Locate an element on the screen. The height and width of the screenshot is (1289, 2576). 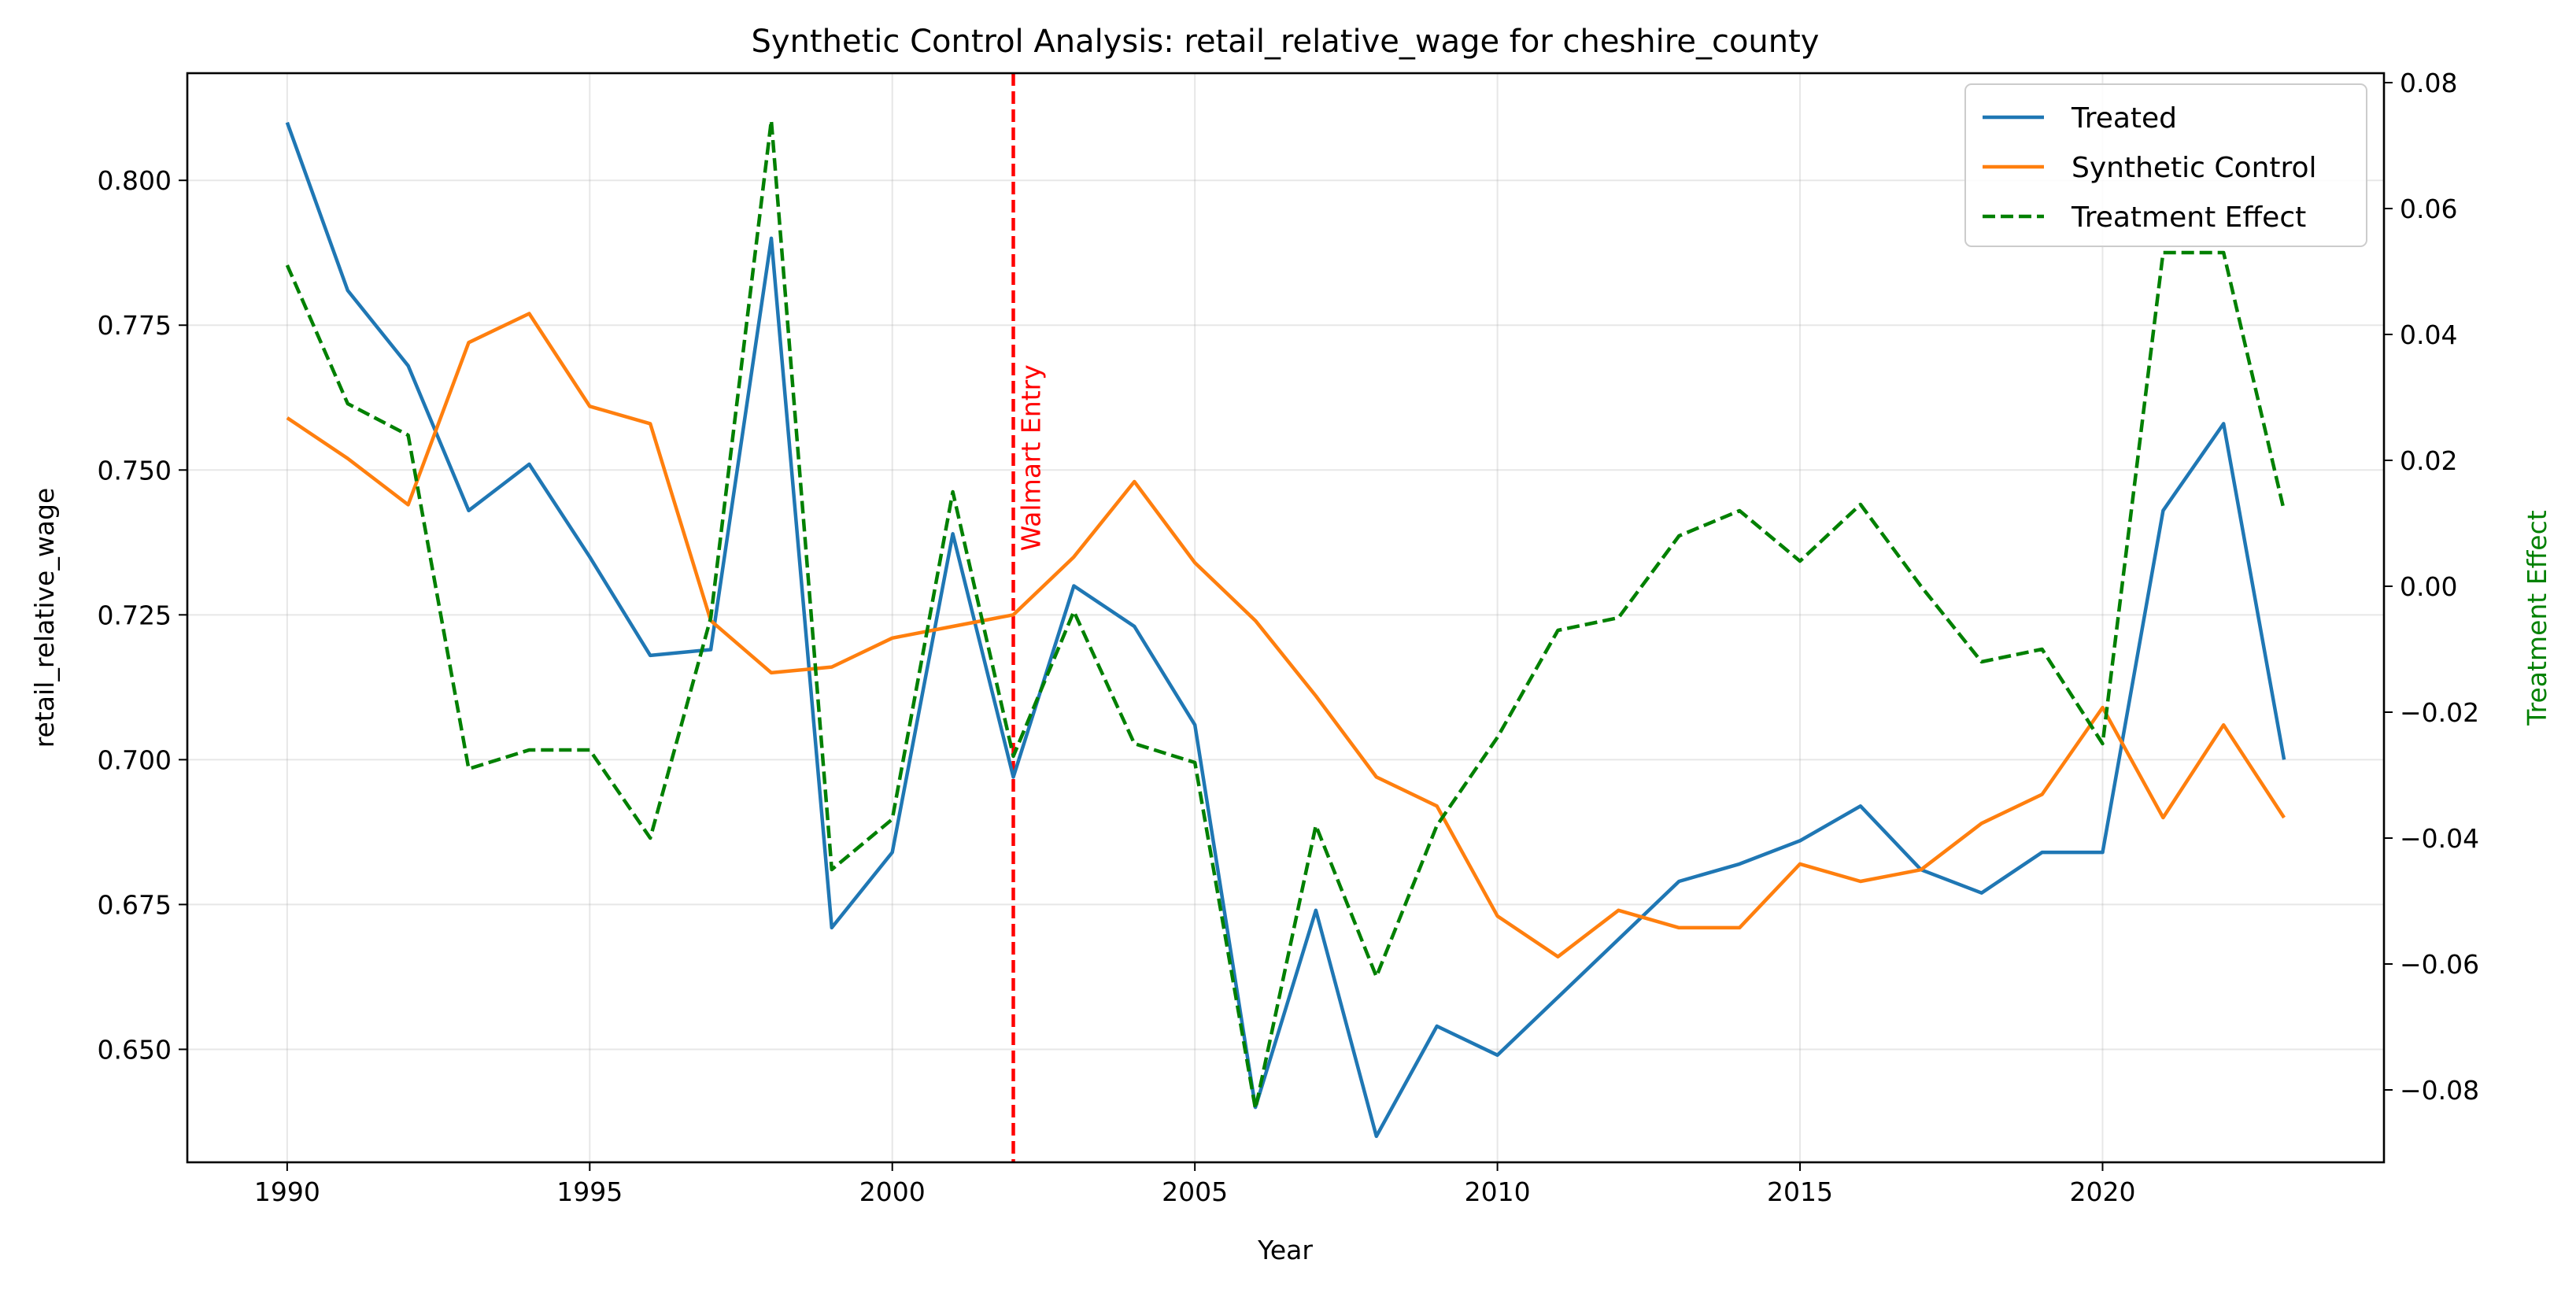
x-tick-label: 2000 is located at coordinates (892, 1191).